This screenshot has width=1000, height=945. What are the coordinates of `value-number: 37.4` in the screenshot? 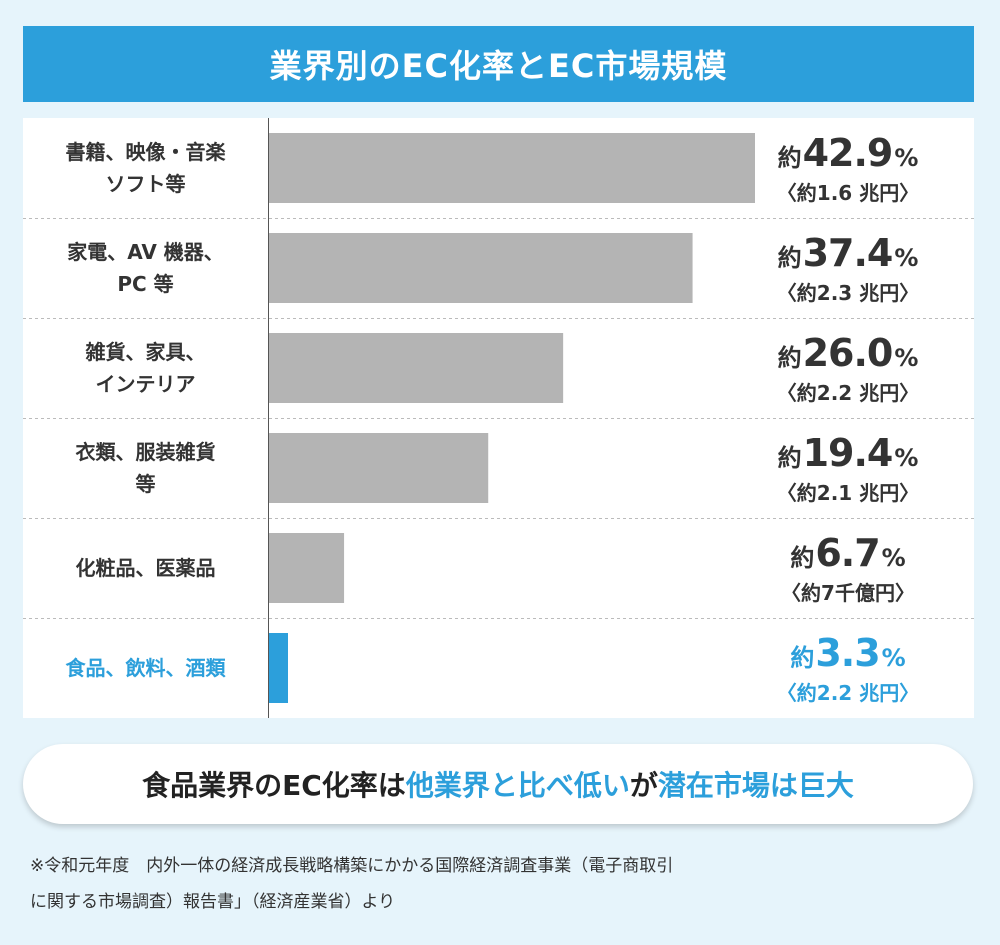 It's located at (848, 252).